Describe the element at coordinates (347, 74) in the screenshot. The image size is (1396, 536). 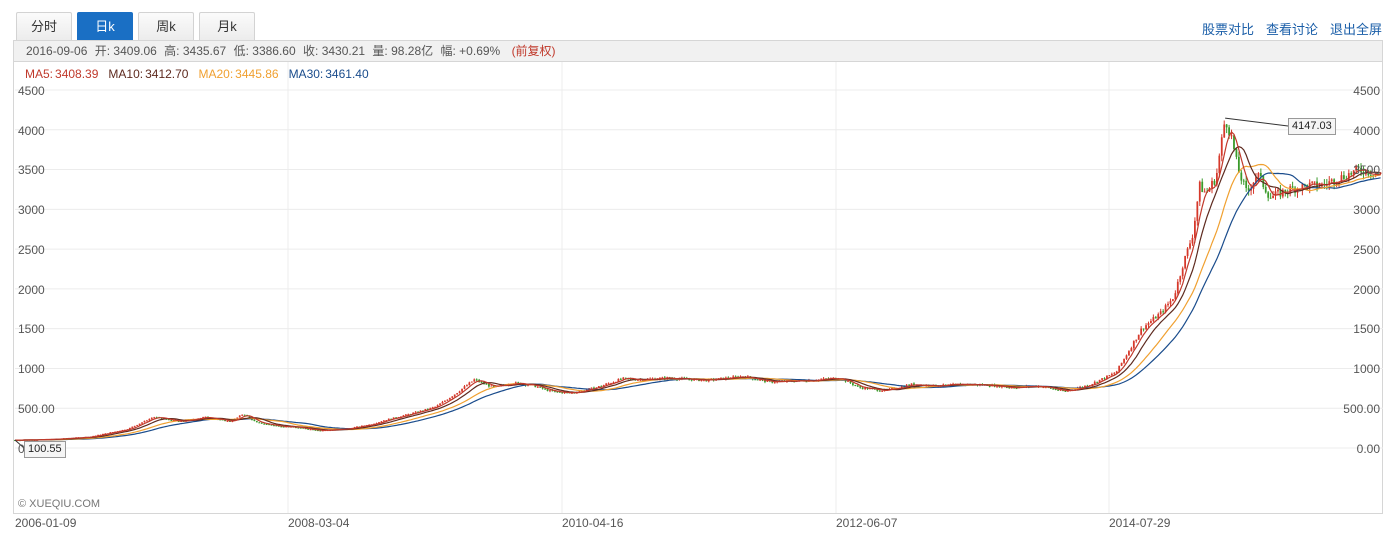
I see `ma30-value: 3461.40` at that location.